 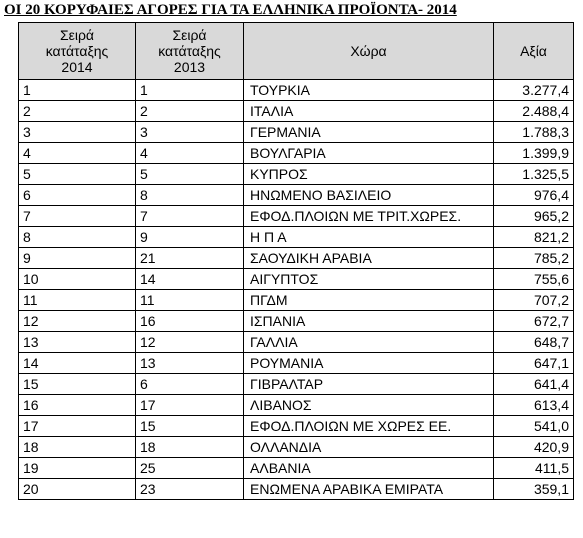 I want to click on table-cell: 965,2, so click(x=533, y=216).